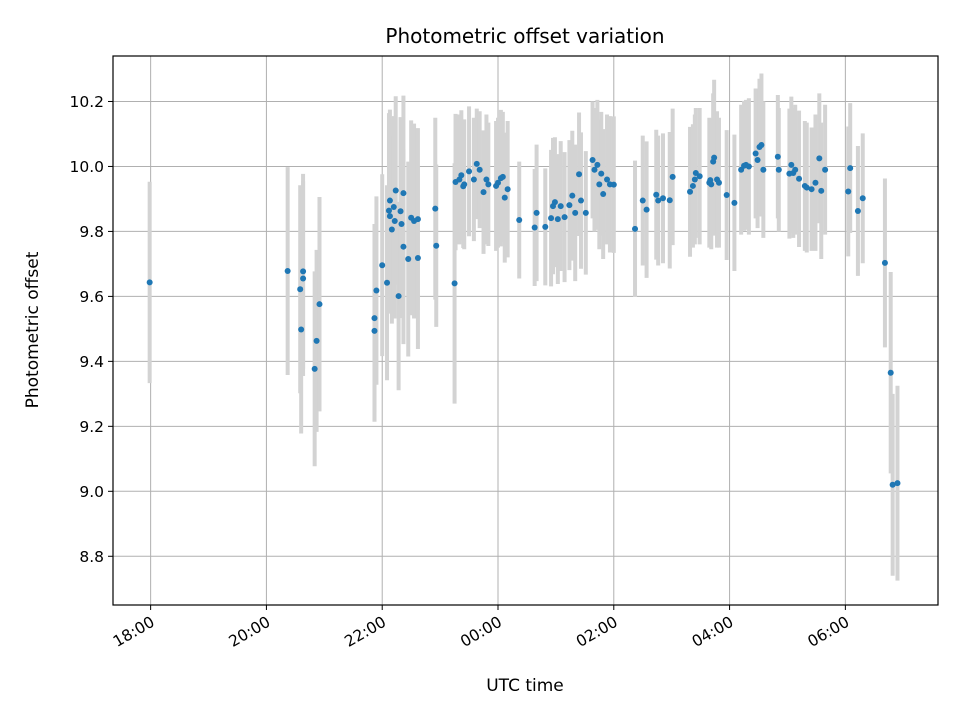  Describe the element at coordinates (91, 232) in the screenshot. I see `y-tick-label: 9.8` at that location.